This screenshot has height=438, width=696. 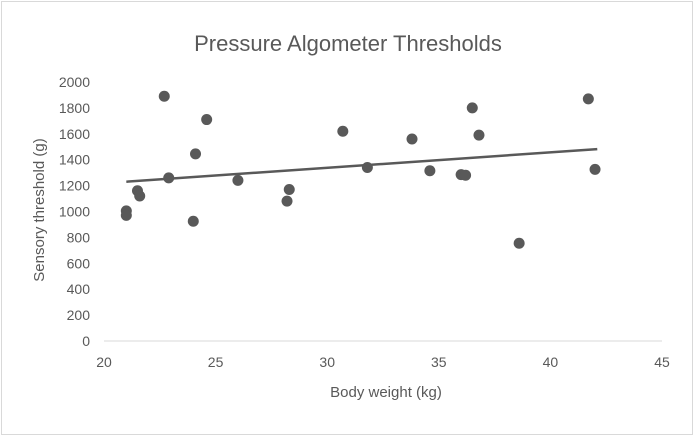 What do you see at coordinates (74, 186) in the screenshot?
I see `y-tick-label: 1200` at bounding box center [74, 186].